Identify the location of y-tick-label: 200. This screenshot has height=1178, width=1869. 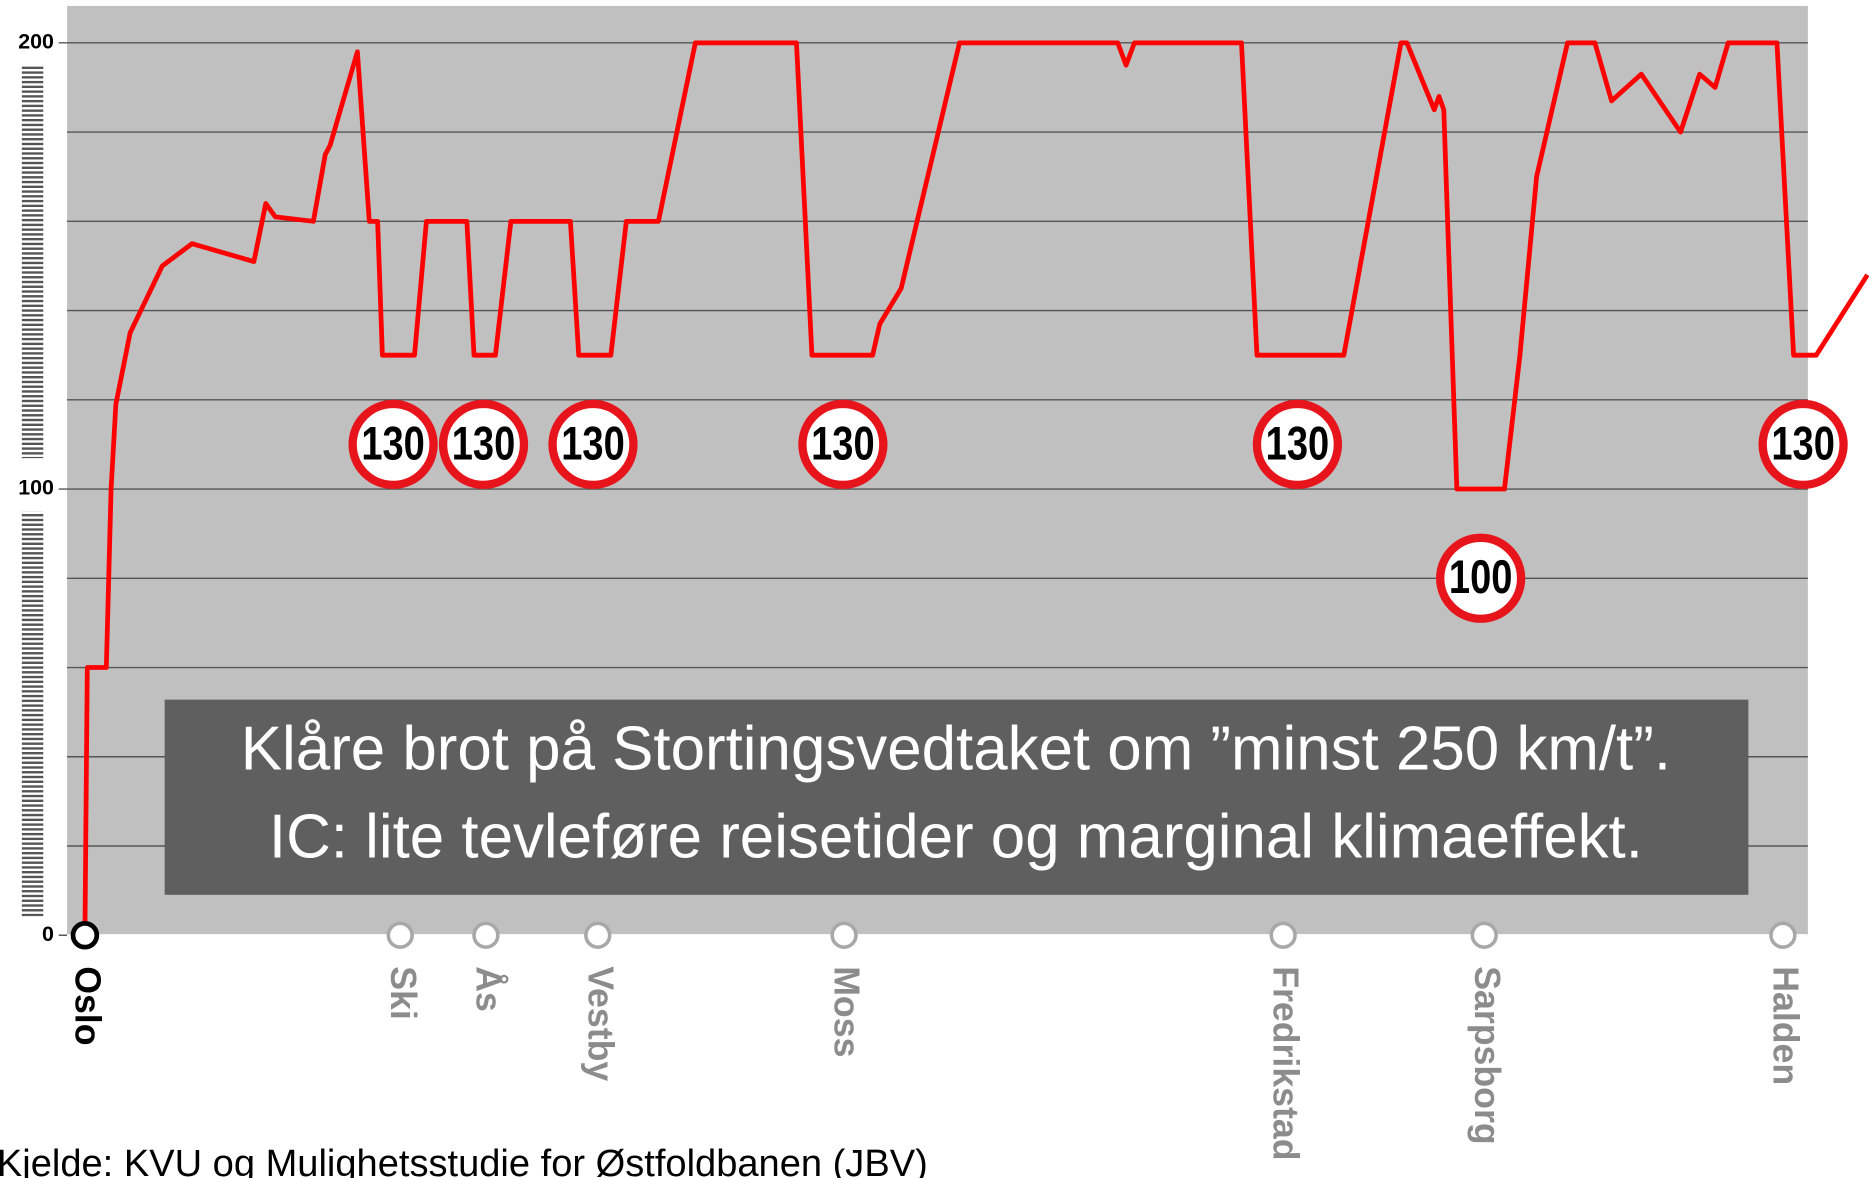
(36, 41).